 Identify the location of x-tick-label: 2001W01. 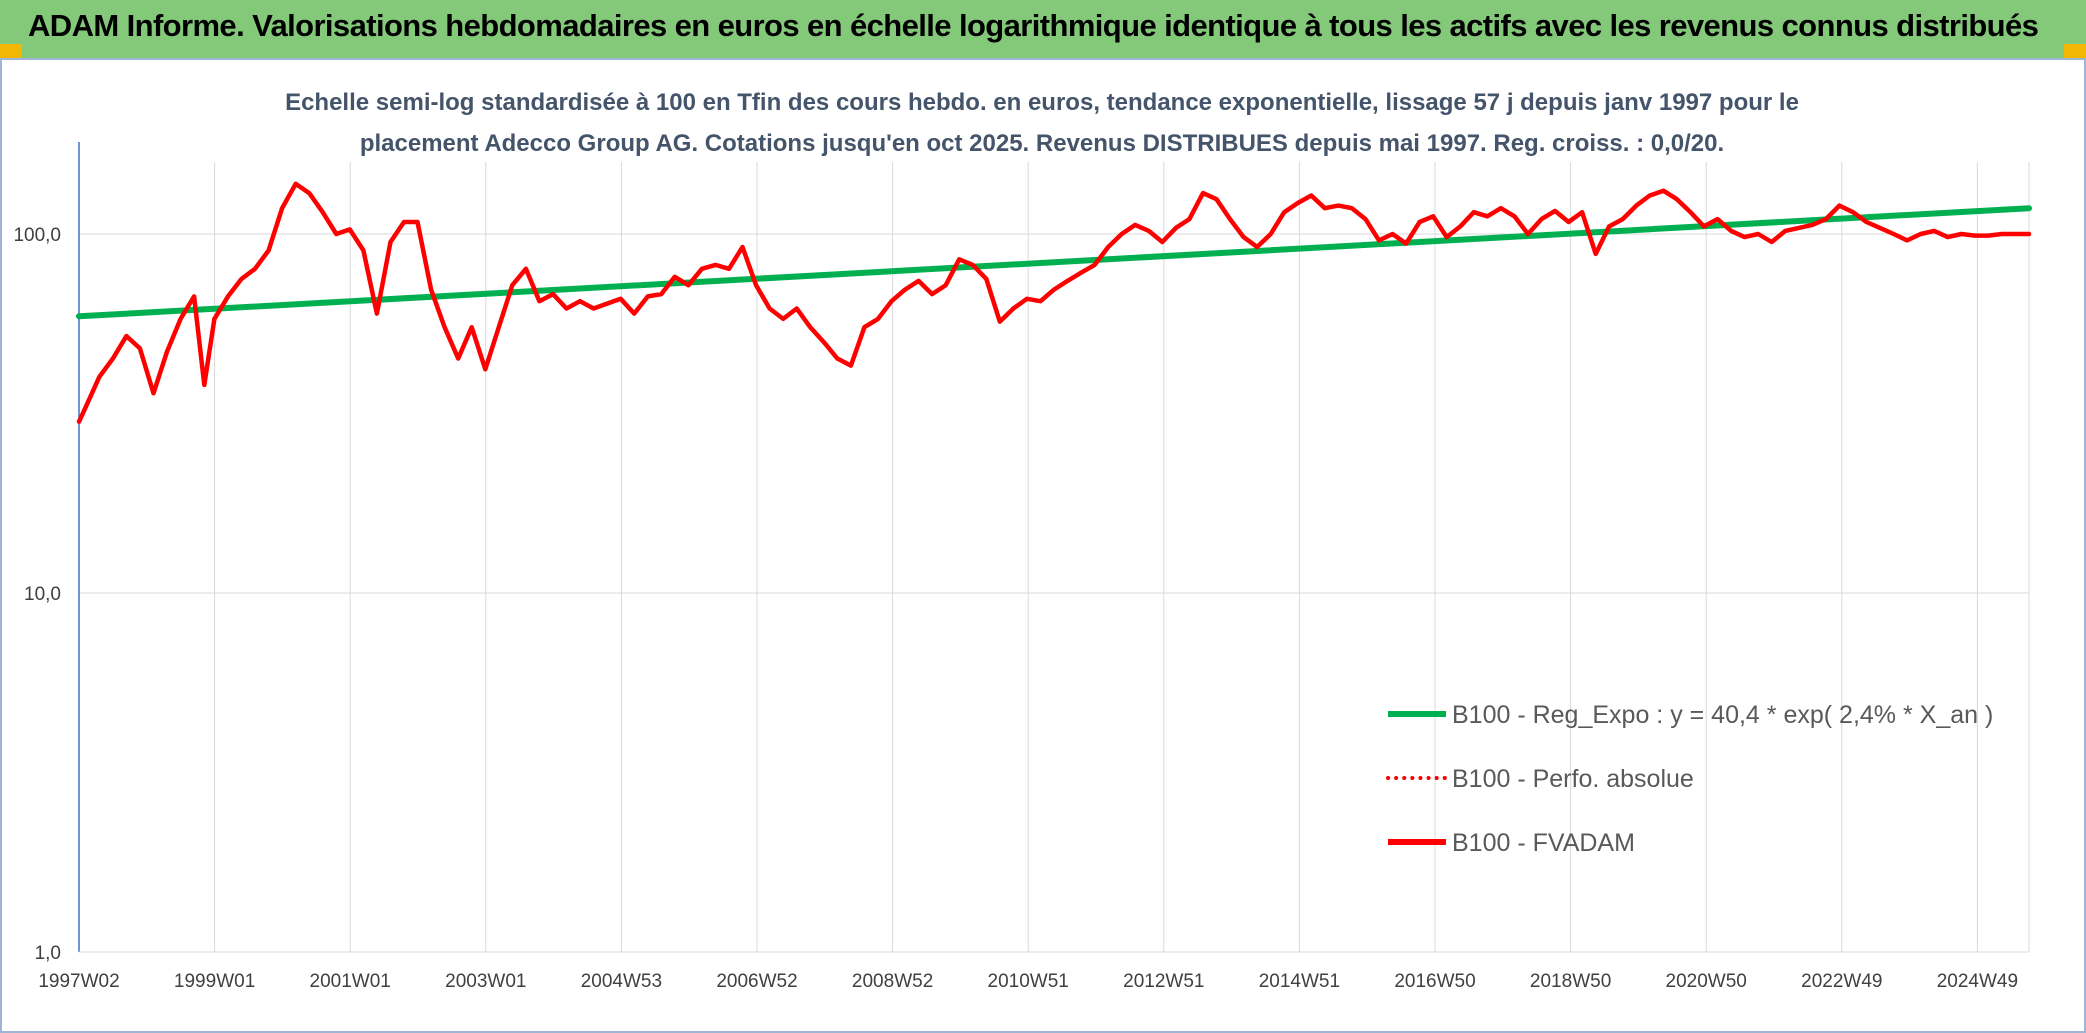
(350, 981).